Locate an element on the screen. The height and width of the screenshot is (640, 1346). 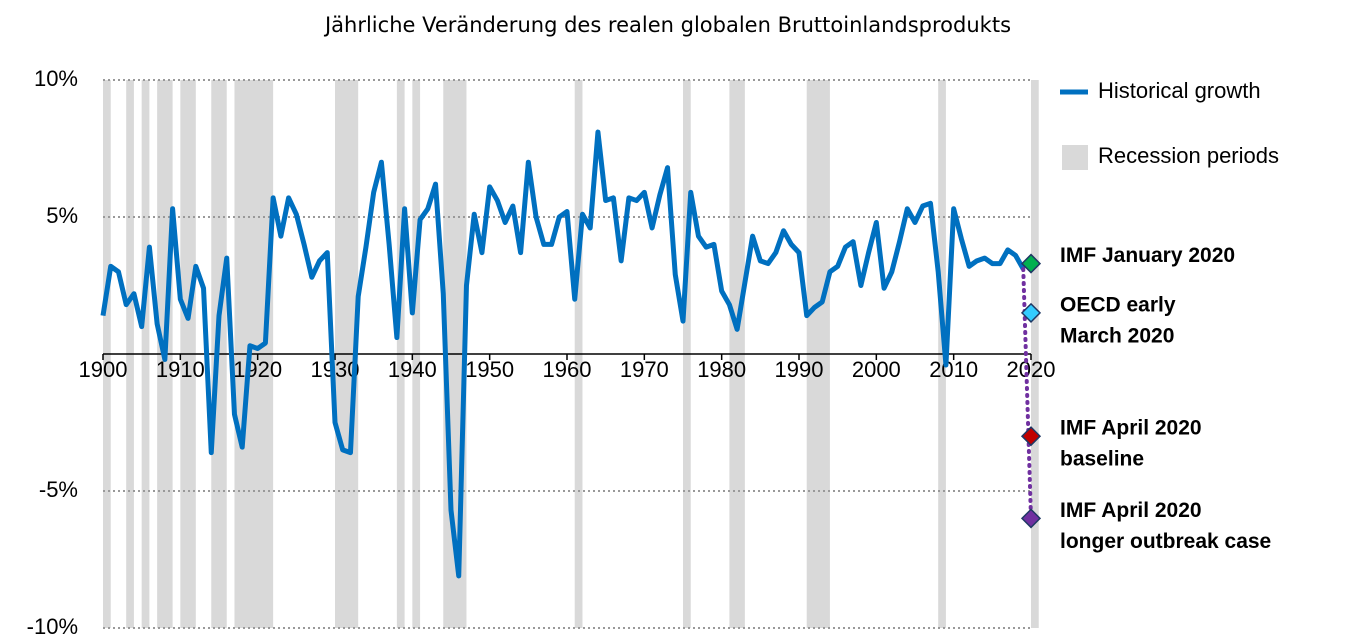
forecast-label: baseline is located at coordinates (1102, 459).